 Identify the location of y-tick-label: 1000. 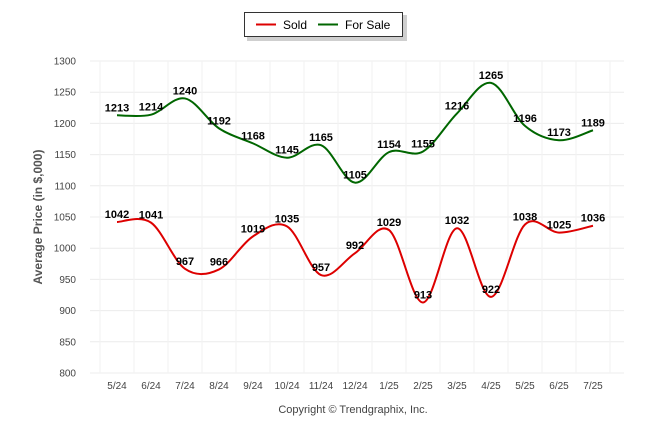
(65, 249).